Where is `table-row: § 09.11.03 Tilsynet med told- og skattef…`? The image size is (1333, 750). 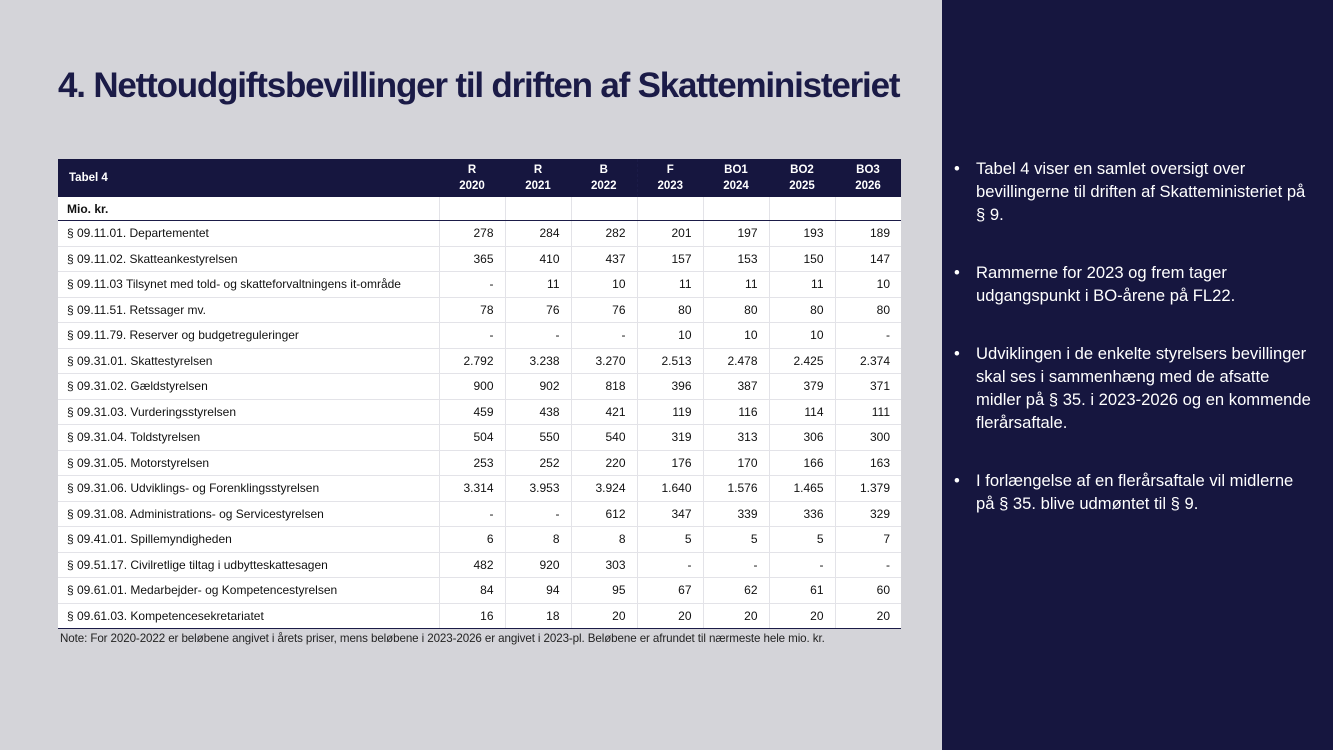
table-row: § 09.11.03 Tilsynet med told- og skattef… is located at coordinates (481, 284).